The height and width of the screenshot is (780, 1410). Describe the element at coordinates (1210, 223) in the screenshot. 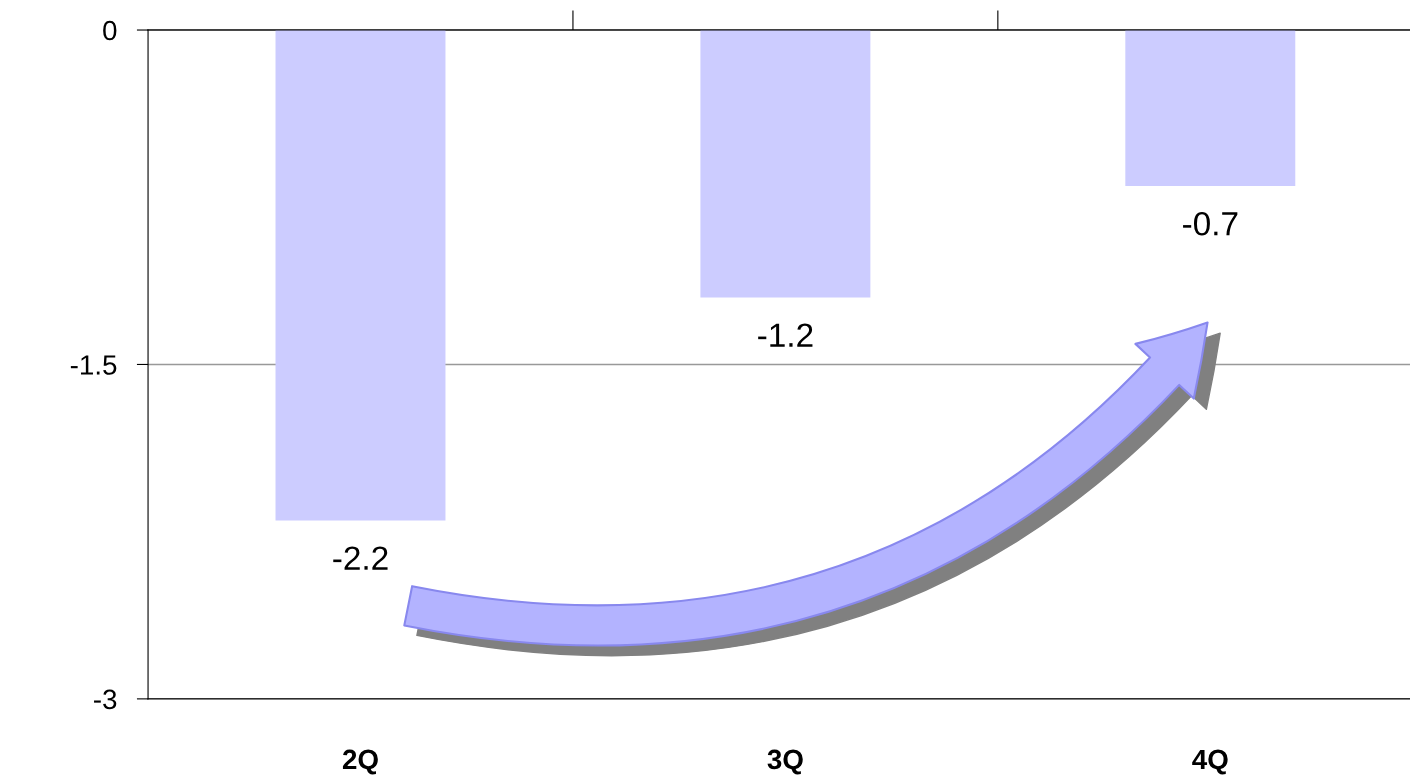

I see `data-label: -0.7` at that location.